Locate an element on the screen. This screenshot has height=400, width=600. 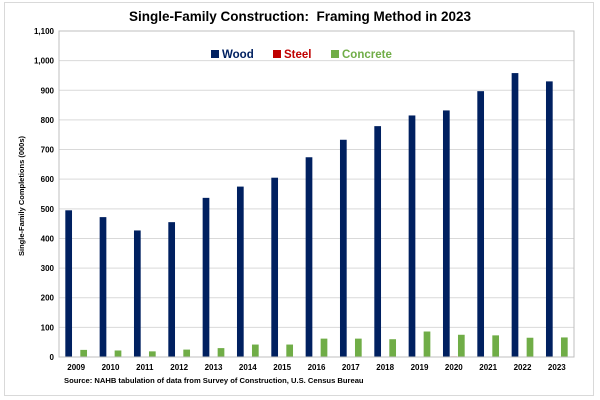
y-tick-label: 600 is located at coordinates (48, 179).